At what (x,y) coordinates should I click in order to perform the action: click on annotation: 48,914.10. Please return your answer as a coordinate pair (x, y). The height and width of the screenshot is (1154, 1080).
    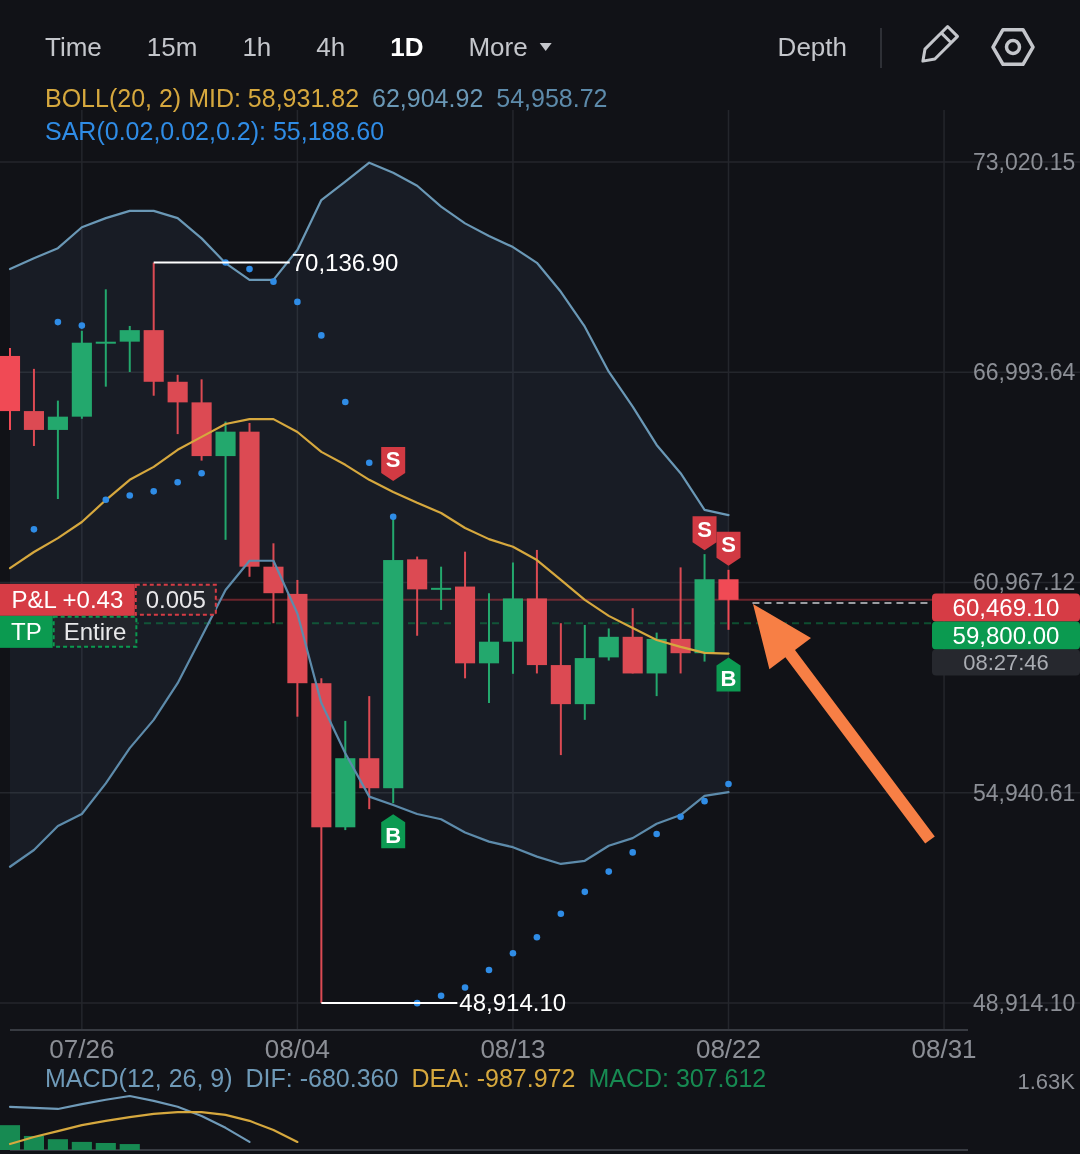
    Looking at the image, I should click on (513, 1003).